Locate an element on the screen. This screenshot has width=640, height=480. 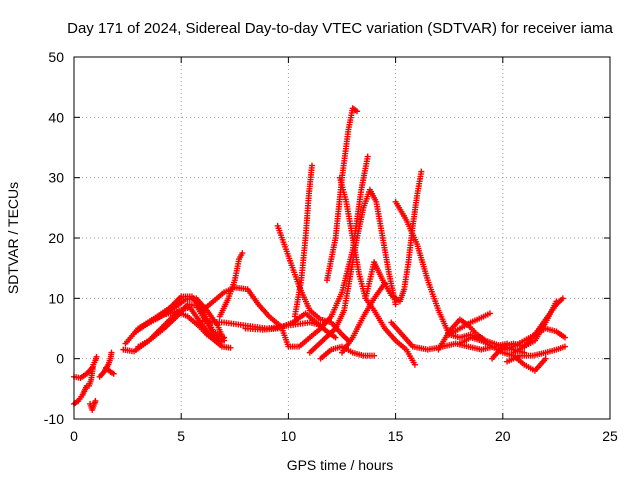
x-tick-label: 25 is located at coordinates (610, 436).